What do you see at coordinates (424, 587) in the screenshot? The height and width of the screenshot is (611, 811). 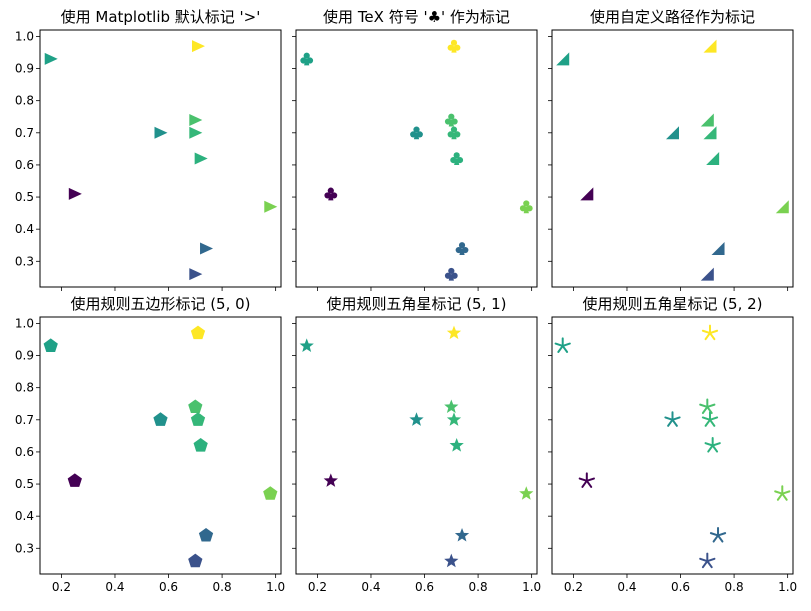 I see `subplot-5-xtick-label-2: 0.6` at bounding box center [424, 587].